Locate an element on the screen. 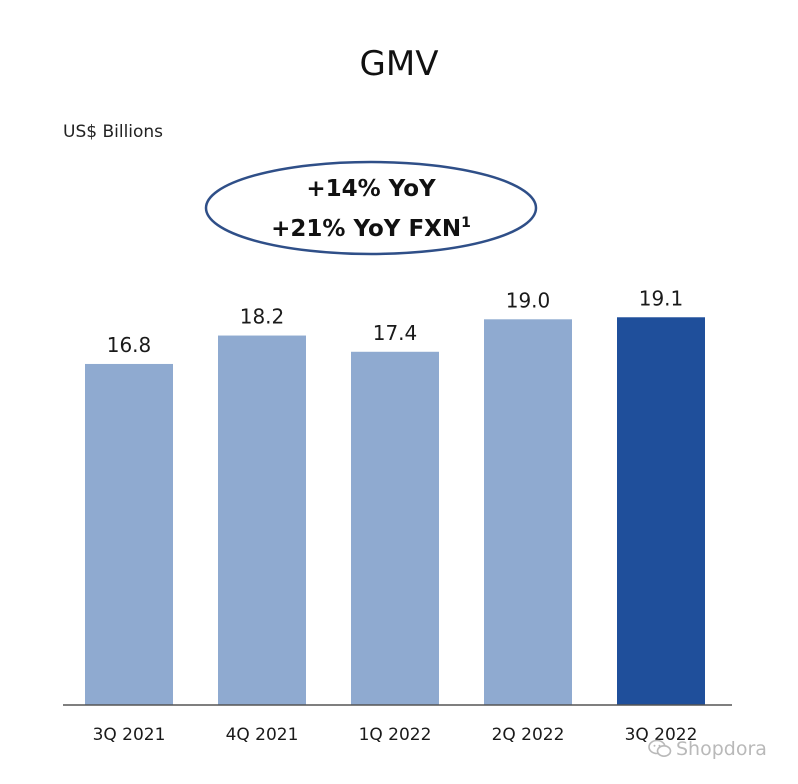 The height and width of the screenshot is (784, 798). x-tick-label: 1Q 2022 is located at coordinates (395, 735).